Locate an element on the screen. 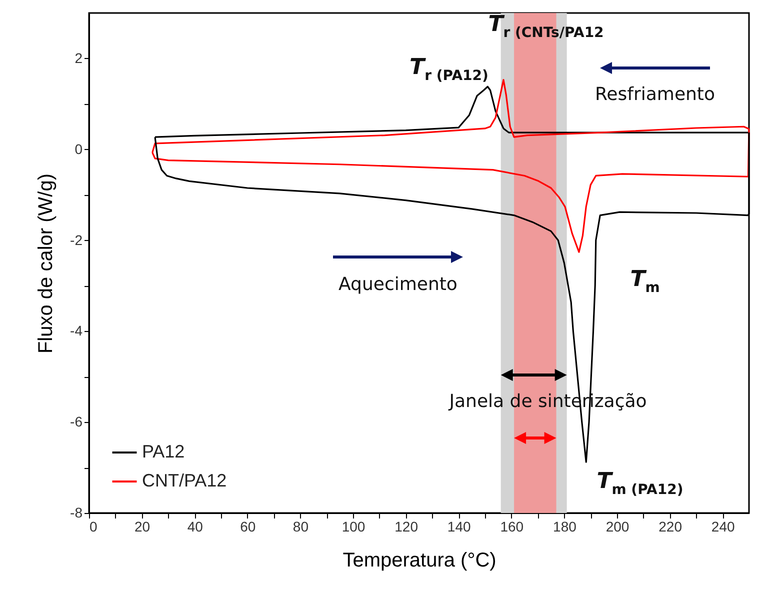 This screenshot has height=592, width=762. x-tick-label: 0 is located at coordinates (94, 526).